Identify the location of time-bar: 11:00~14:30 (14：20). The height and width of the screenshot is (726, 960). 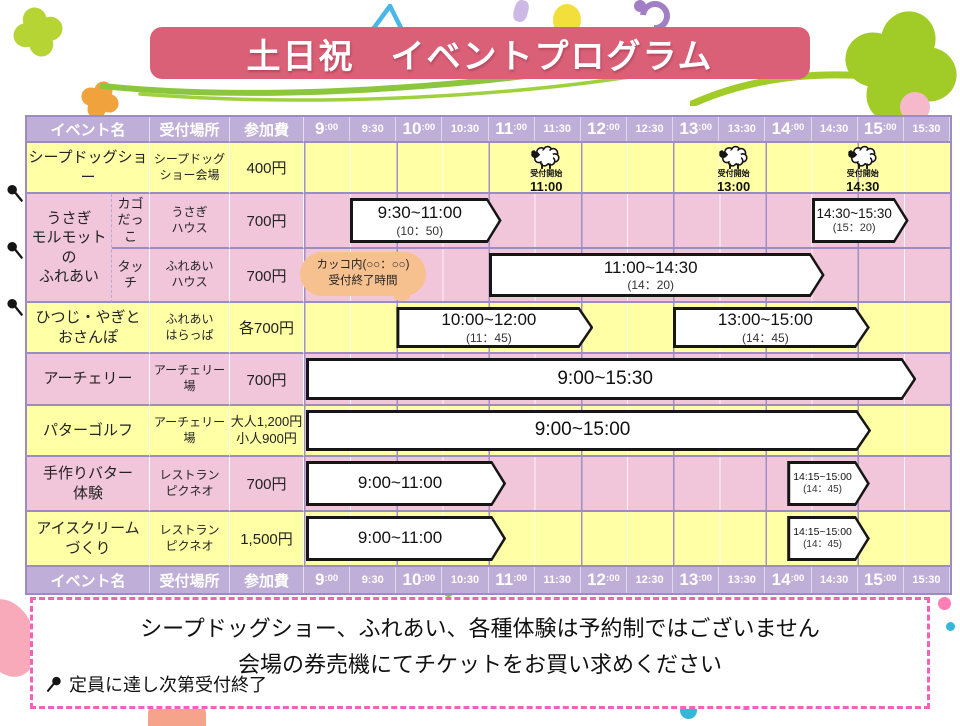
(657, 275).